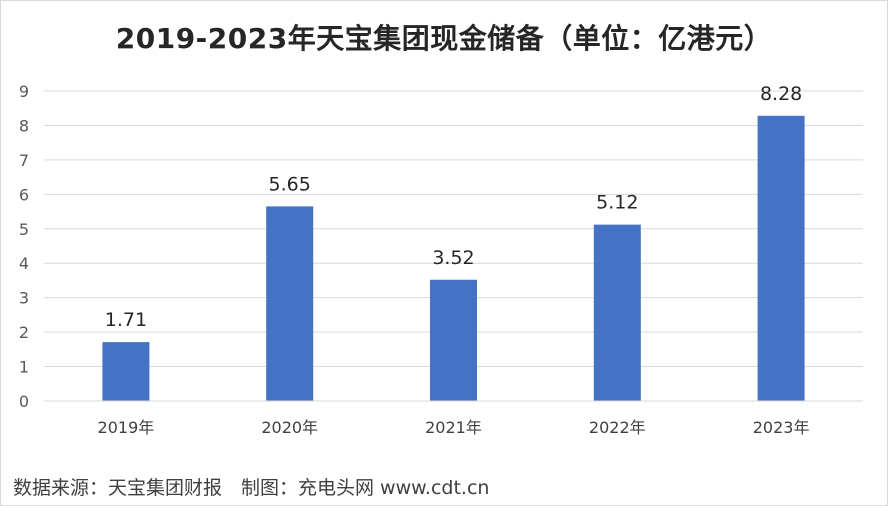 This screenshot has width=888, height=506. I want to click on y-tick-label: 3, so click(24, 298).